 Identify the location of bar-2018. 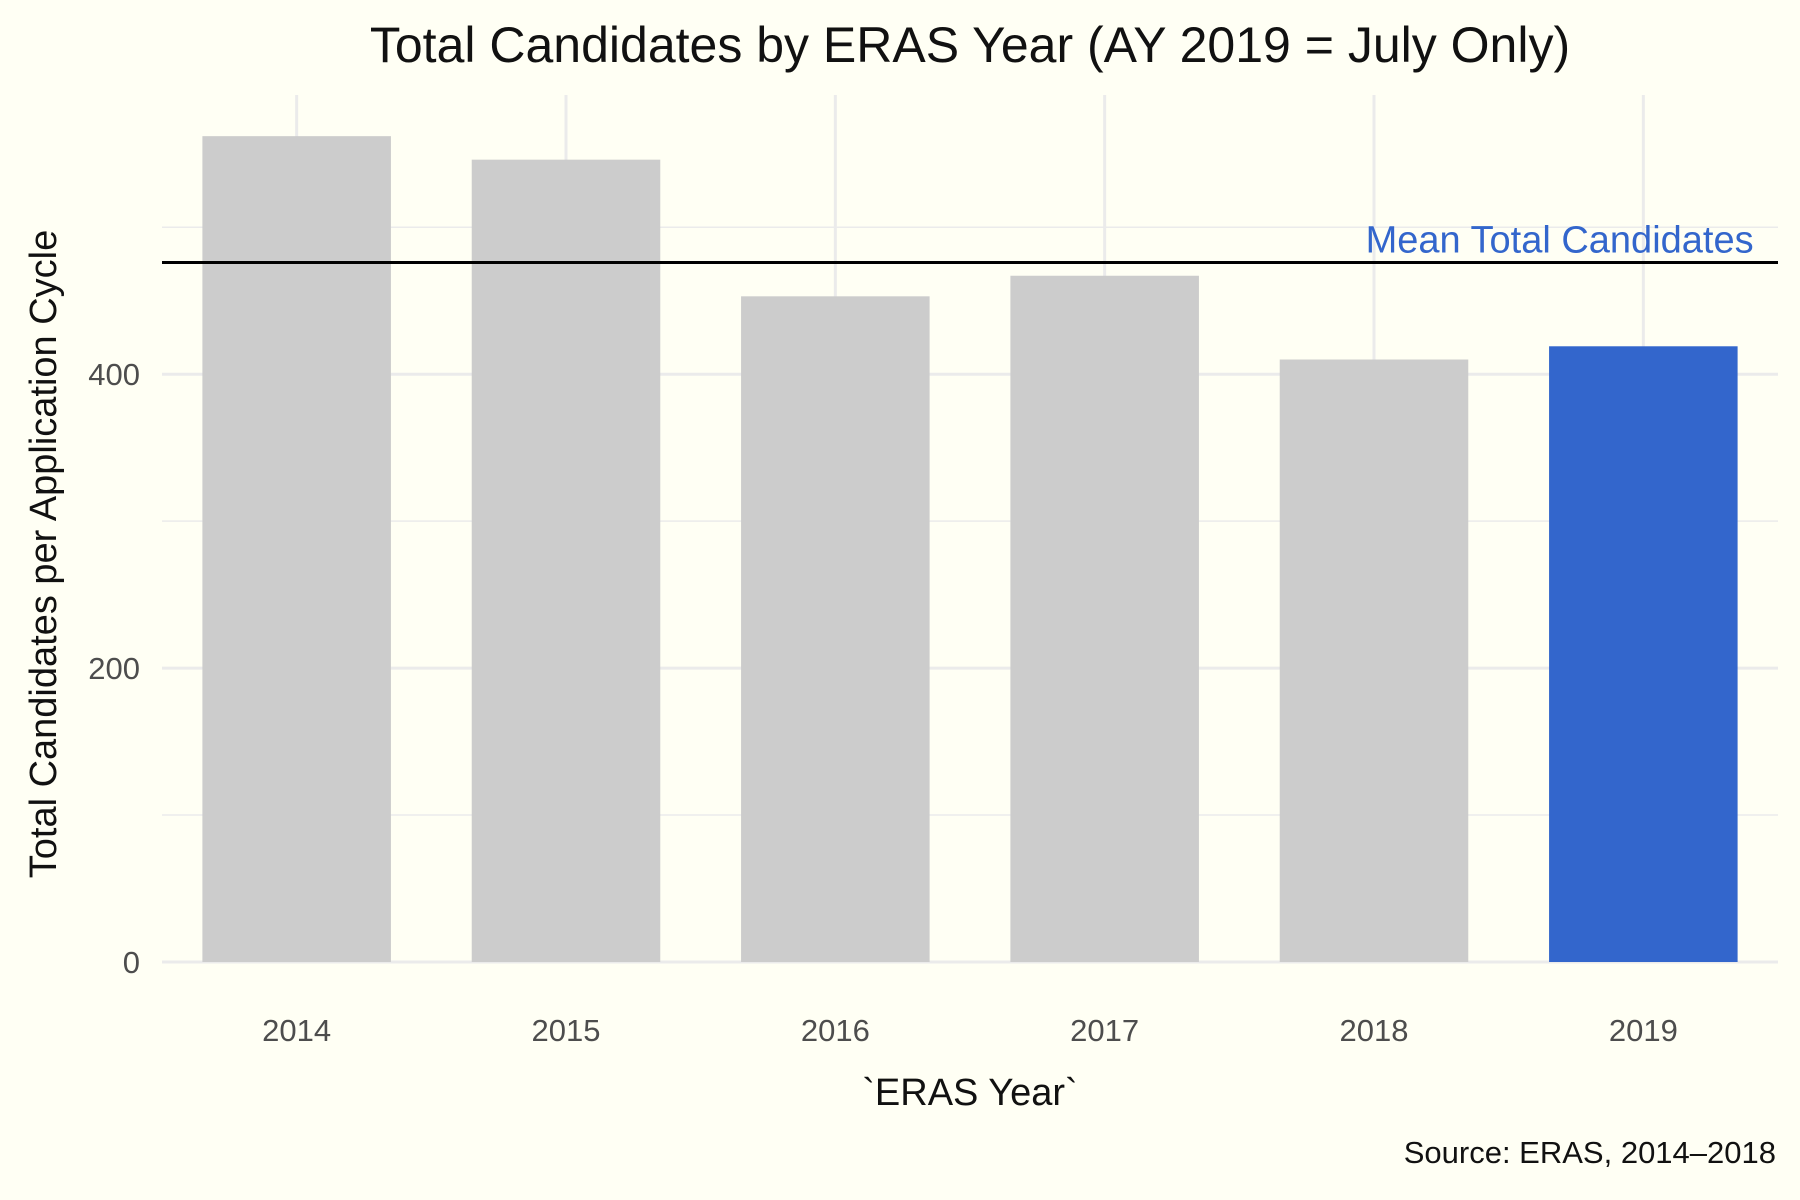
(1374, 660).